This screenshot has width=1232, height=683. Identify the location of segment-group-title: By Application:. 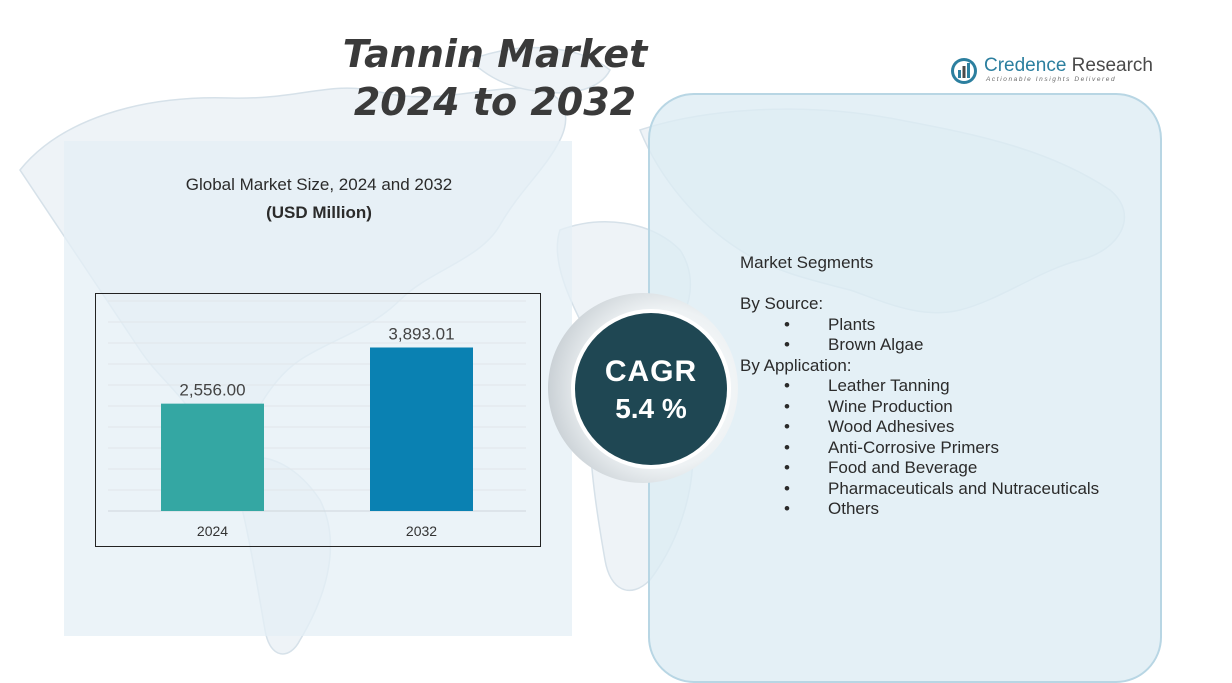
(796, 365).